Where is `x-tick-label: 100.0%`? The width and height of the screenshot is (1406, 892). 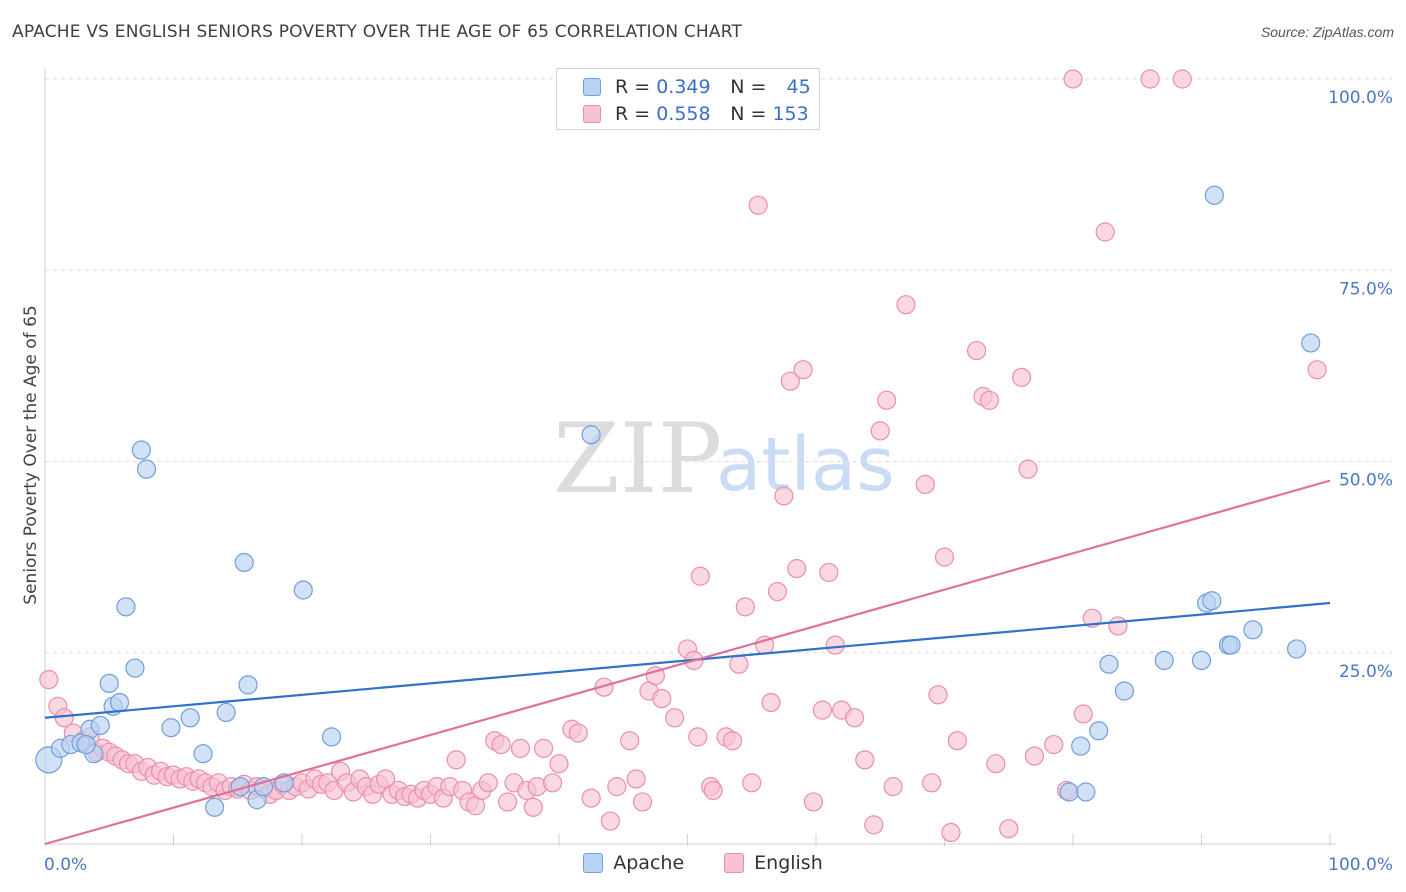 x-tick-label: 100.0% is located at coordinates (1360, 865).